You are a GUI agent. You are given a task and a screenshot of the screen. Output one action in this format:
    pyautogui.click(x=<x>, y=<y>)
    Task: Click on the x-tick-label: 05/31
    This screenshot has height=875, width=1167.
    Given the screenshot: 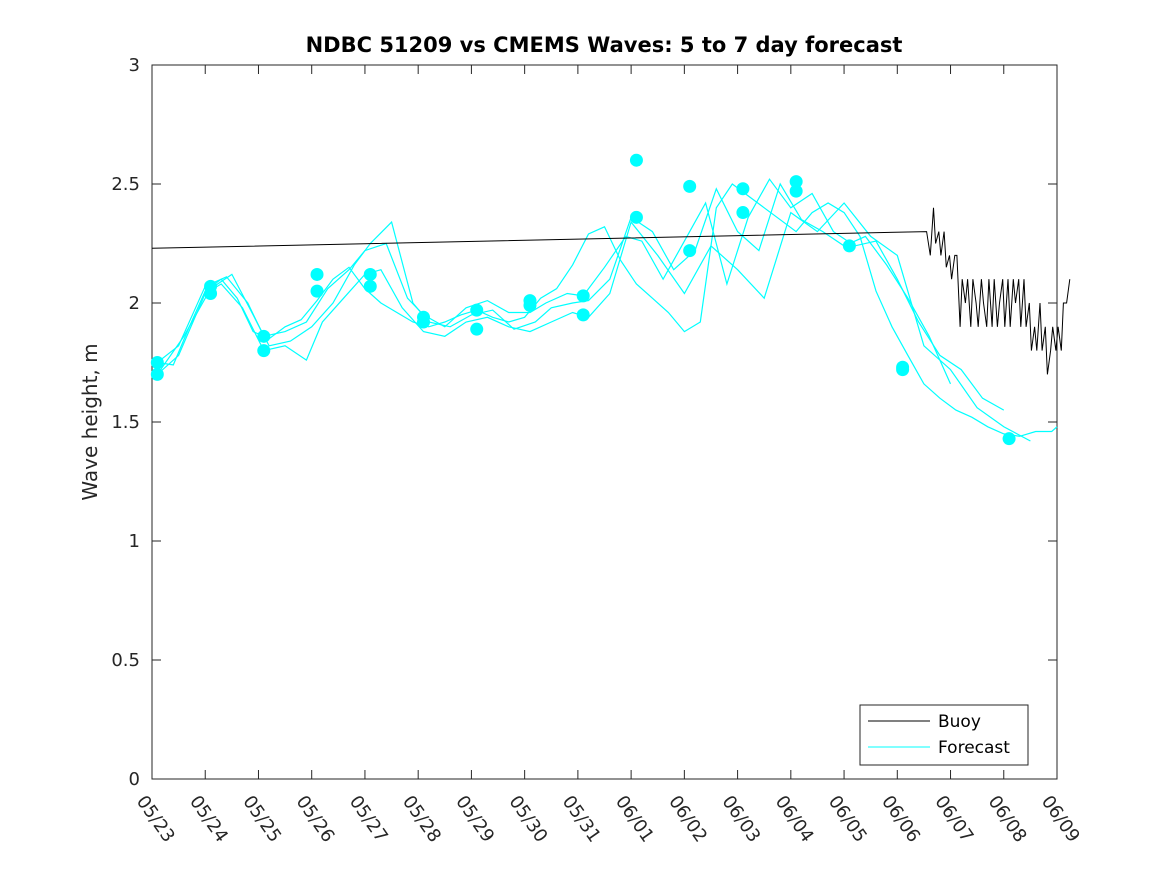 What is the action you would take?
    pyautogui.click(x=581, y=819)
    